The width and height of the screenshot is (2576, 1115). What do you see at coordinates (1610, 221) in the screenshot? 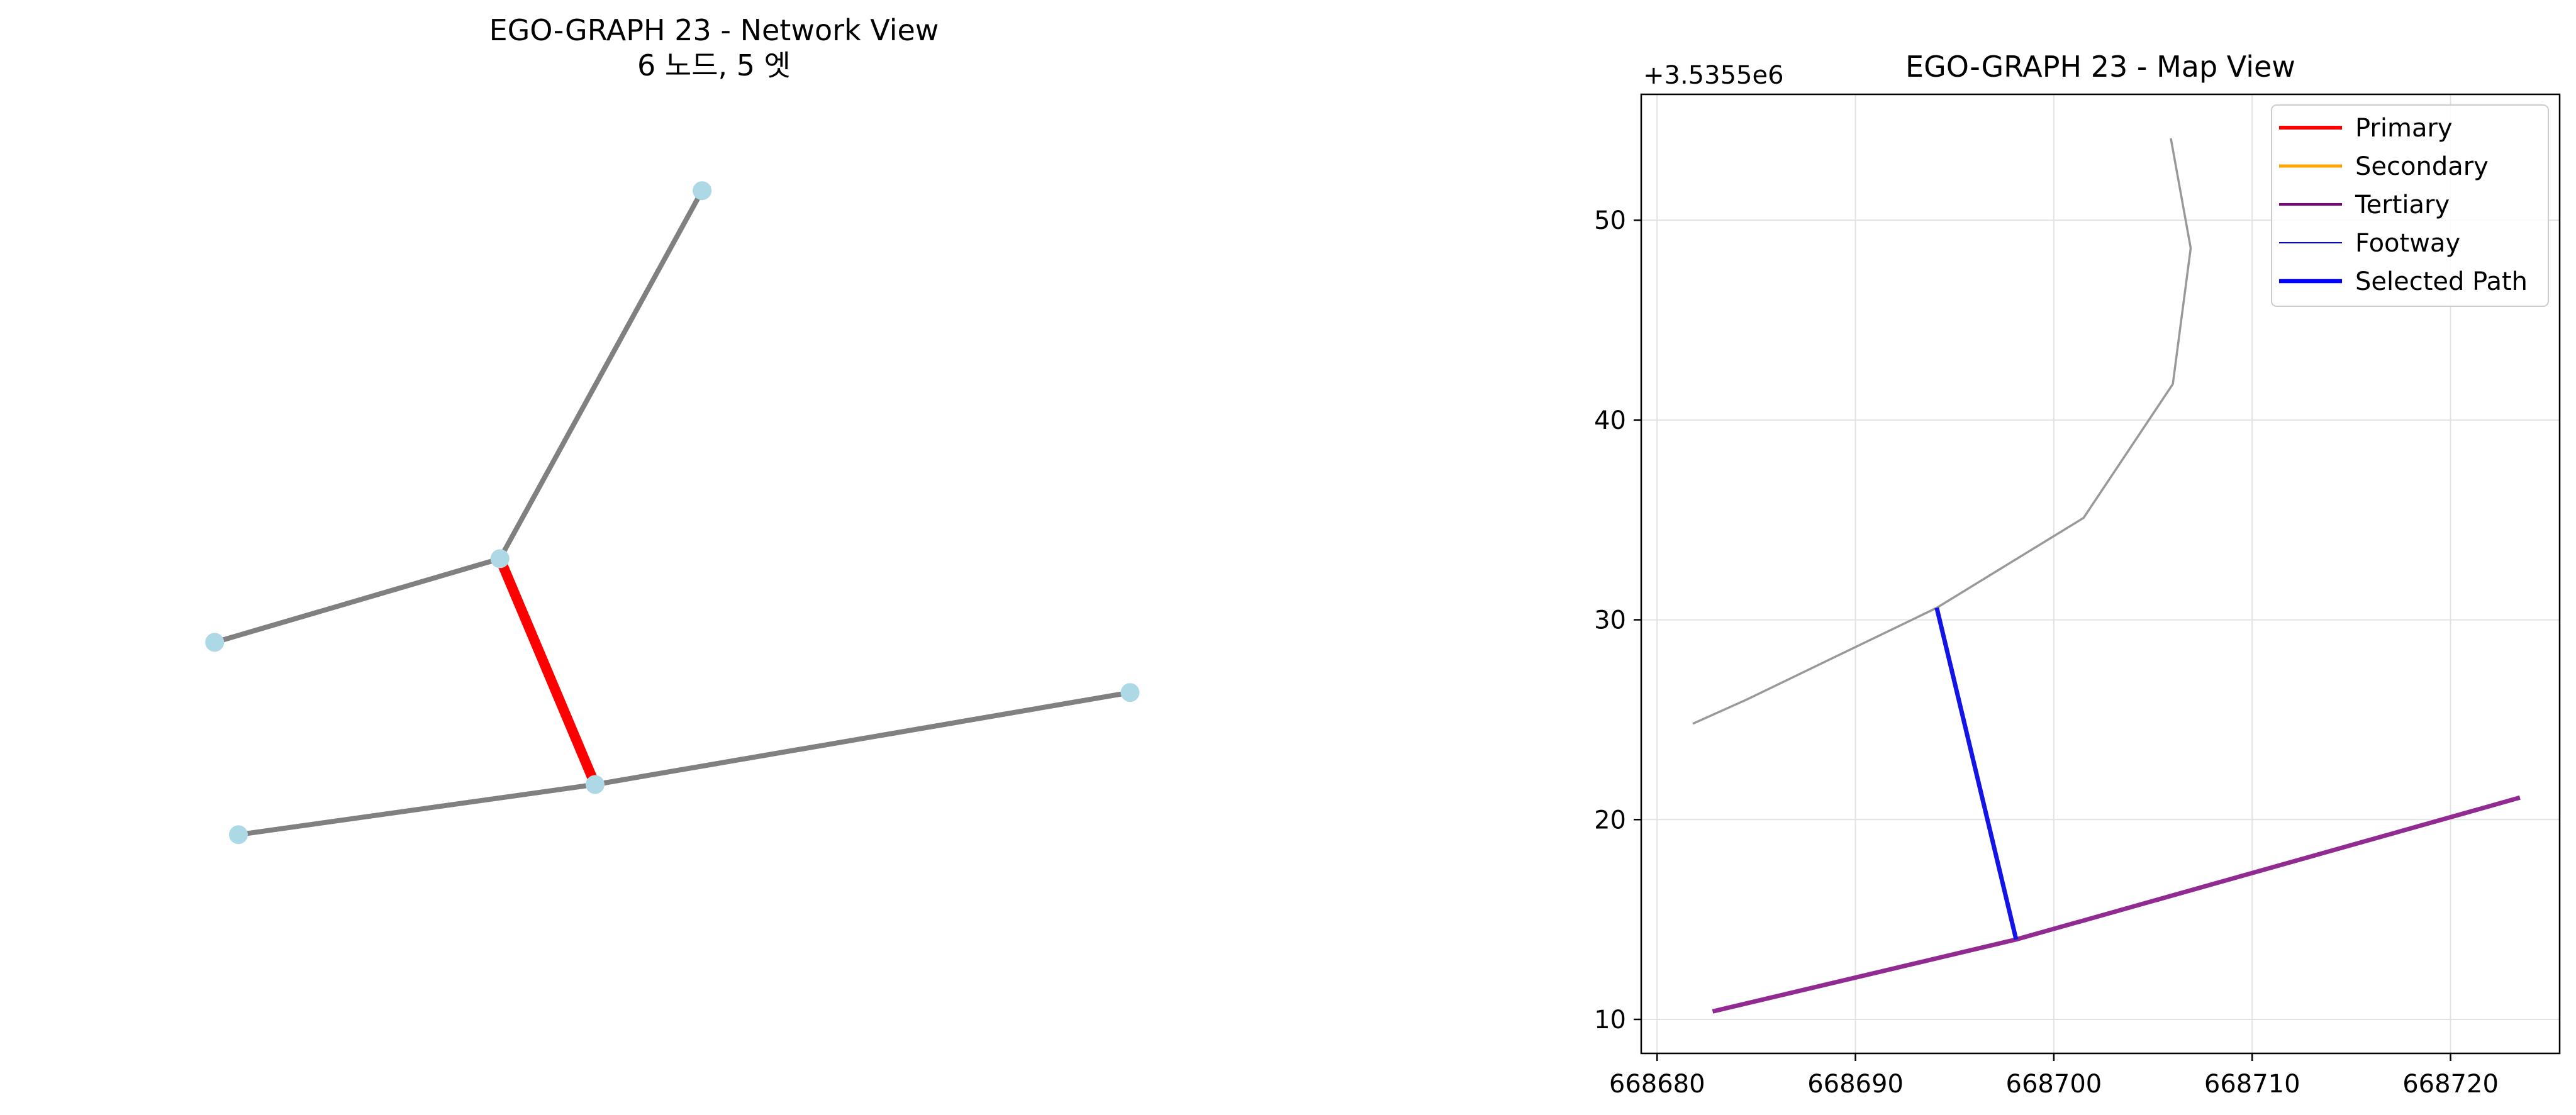
I see `y-tick-label: 50` at bounding box center [1610, 221].